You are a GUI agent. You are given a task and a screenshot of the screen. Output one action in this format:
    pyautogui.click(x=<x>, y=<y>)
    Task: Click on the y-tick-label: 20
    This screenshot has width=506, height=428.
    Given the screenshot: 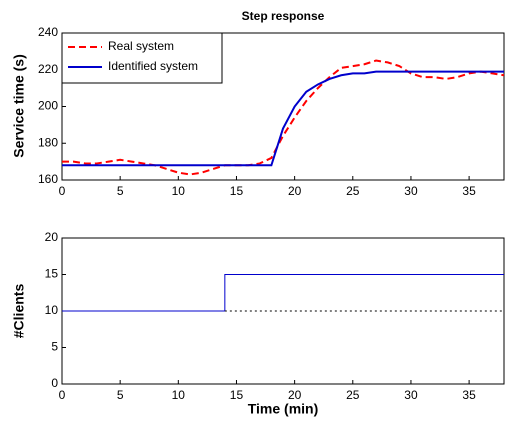 What is the action you would take?
    pyautogui.click(x=52, y=237)
    